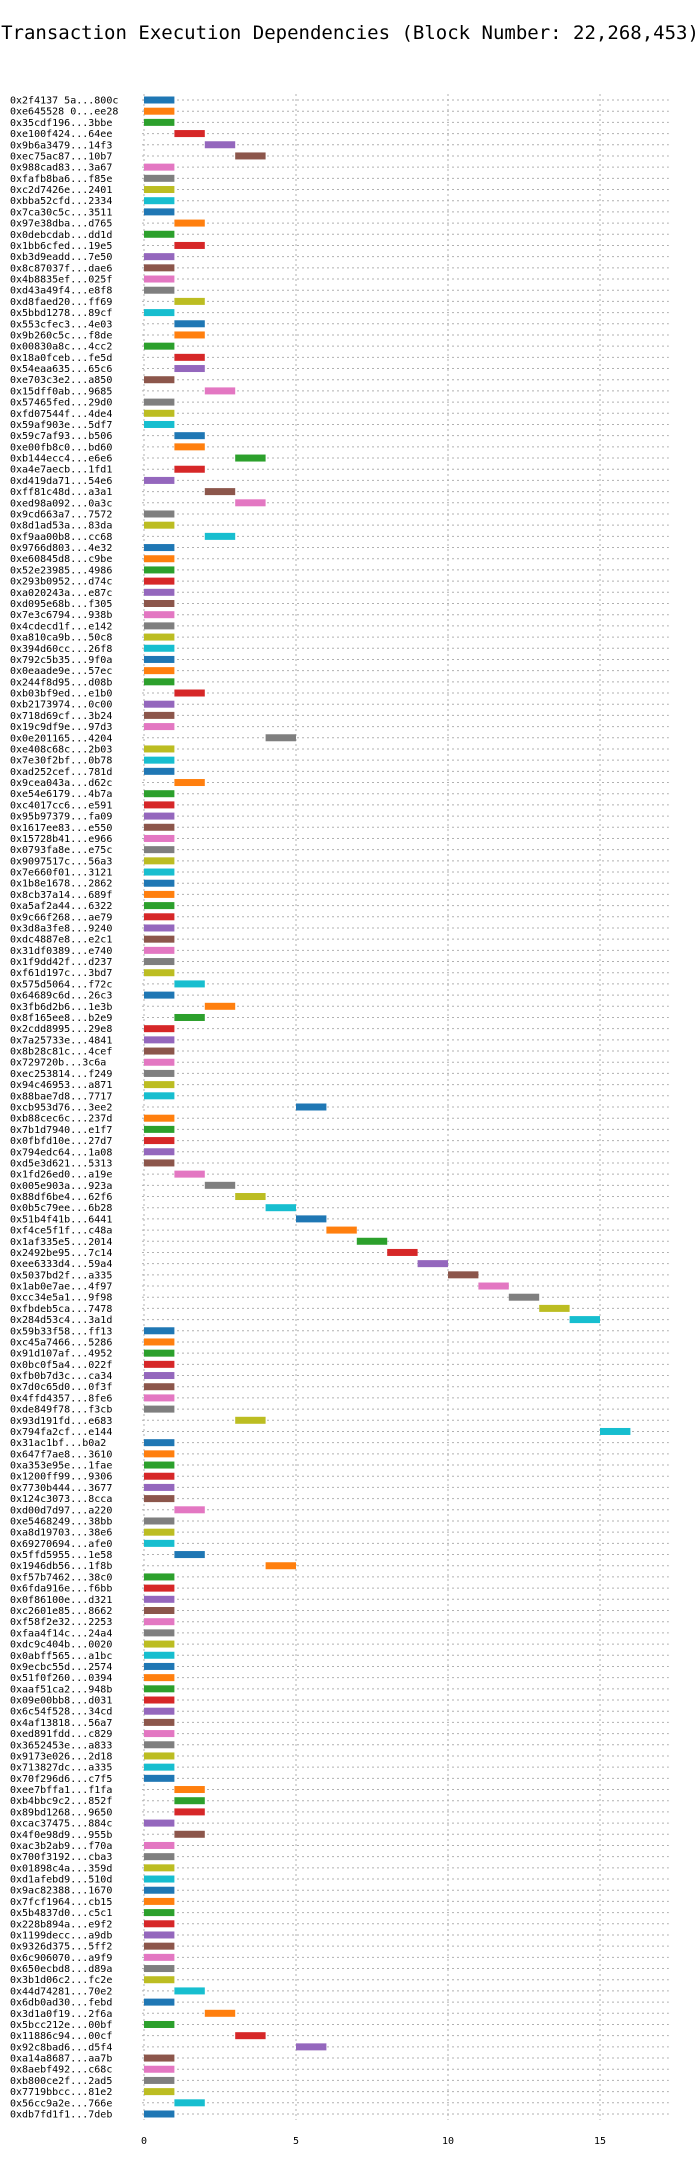 This screenshot has height=2172, width=700. Describe the element at coordinates (61, 772) in the screenshot. I see `tx-hash-label: 0xad252cef...781d` at that location.